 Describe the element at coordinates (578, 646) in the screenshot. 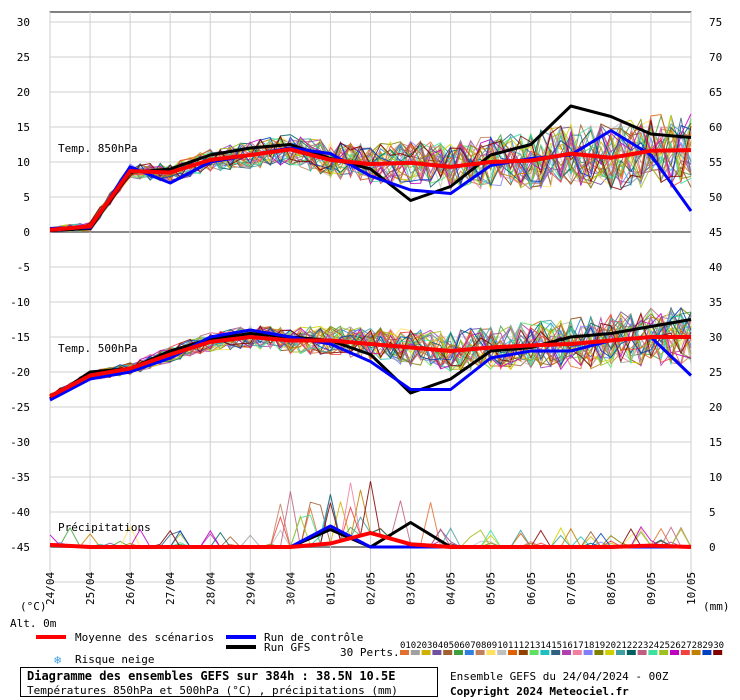

I see `pert-id-label: 17` at that location.